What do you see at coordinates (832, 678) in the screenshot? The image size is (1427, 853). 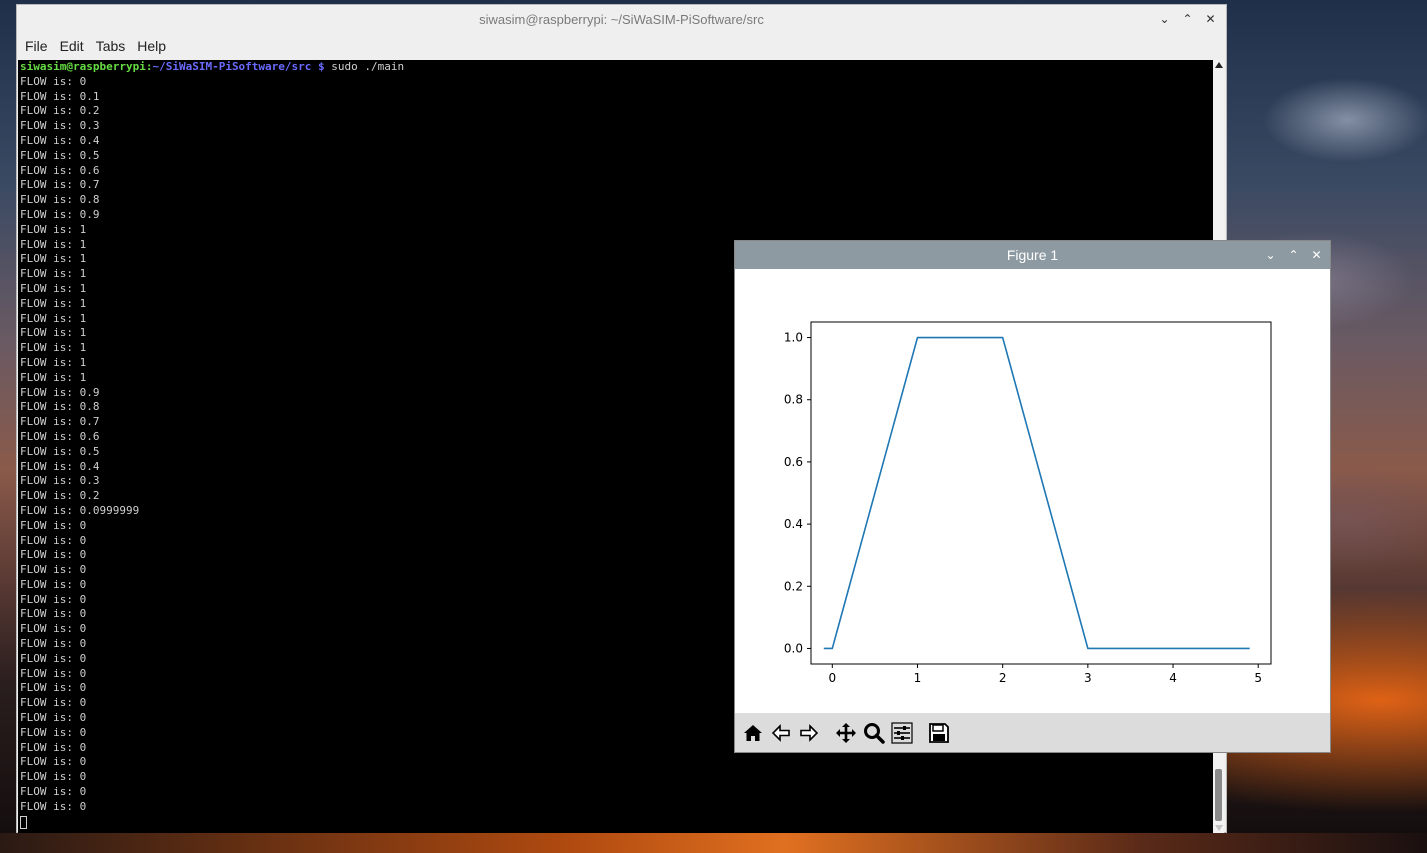 I see `x-tick-label: 0` at bounding box center [832, 678].